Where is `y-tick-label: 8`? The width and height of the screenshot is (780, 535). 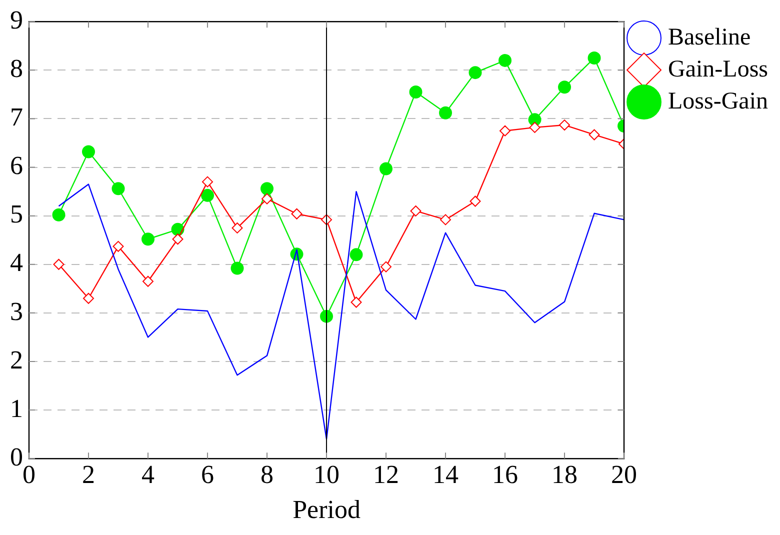 y-tick-label: 8 is located at coordinates (16, 68).